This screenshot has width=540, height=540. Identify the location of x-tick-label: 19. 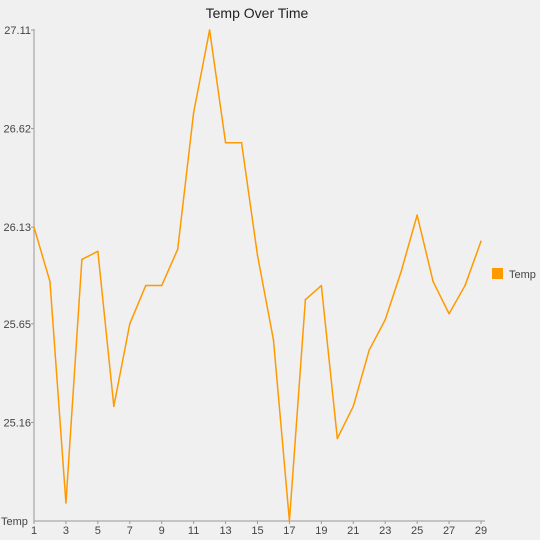
(321, 531).